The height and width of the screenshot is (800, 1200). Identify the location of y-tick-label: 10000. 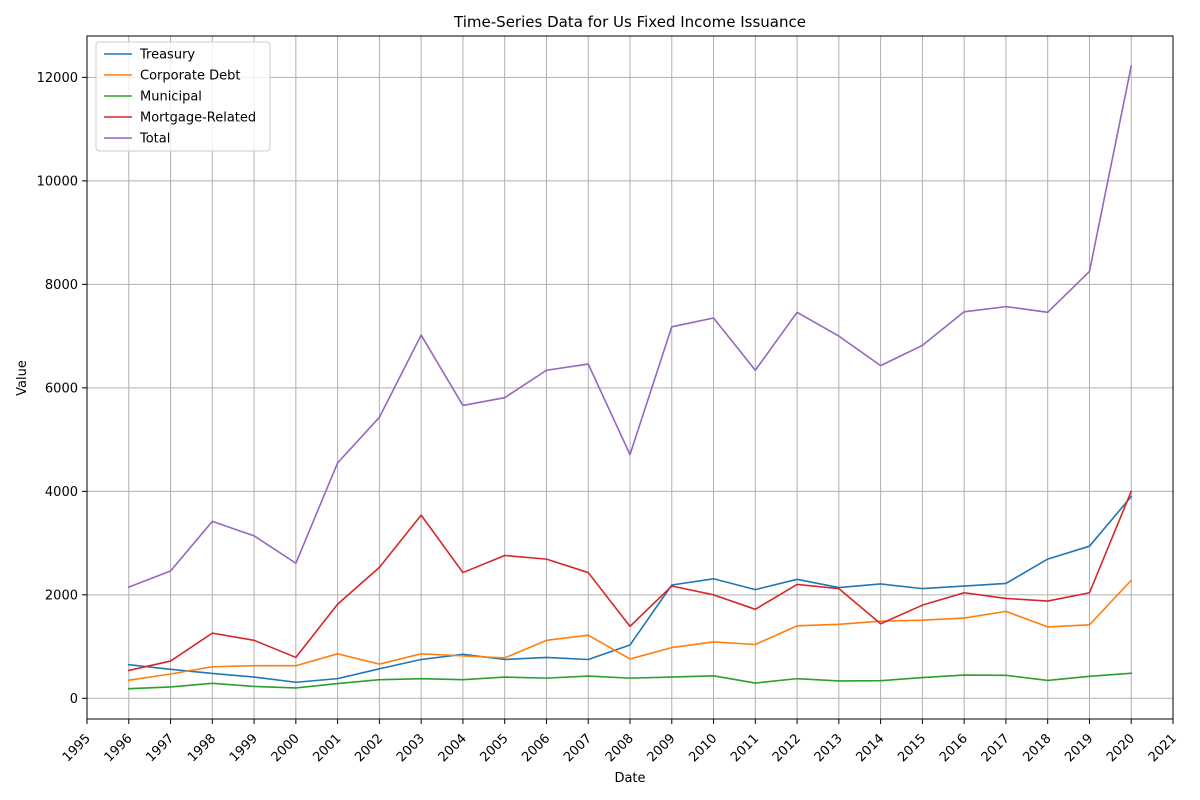
(57, 181).